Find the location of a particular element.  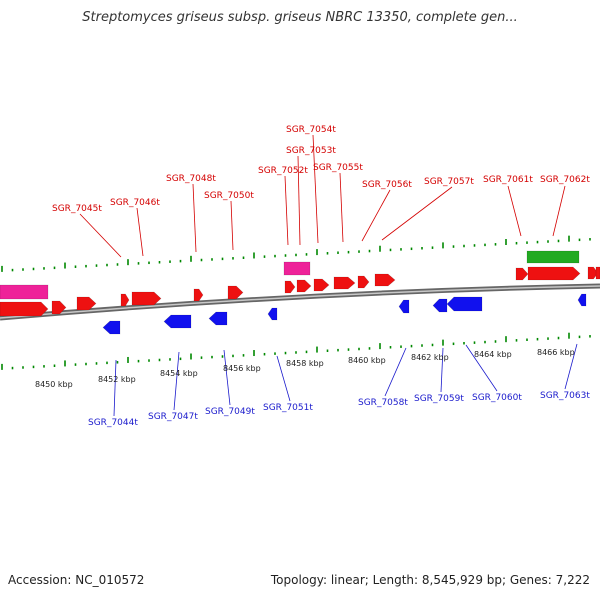

gene-label-reverse: SGR_7063t is located at coordinates (565, 396).